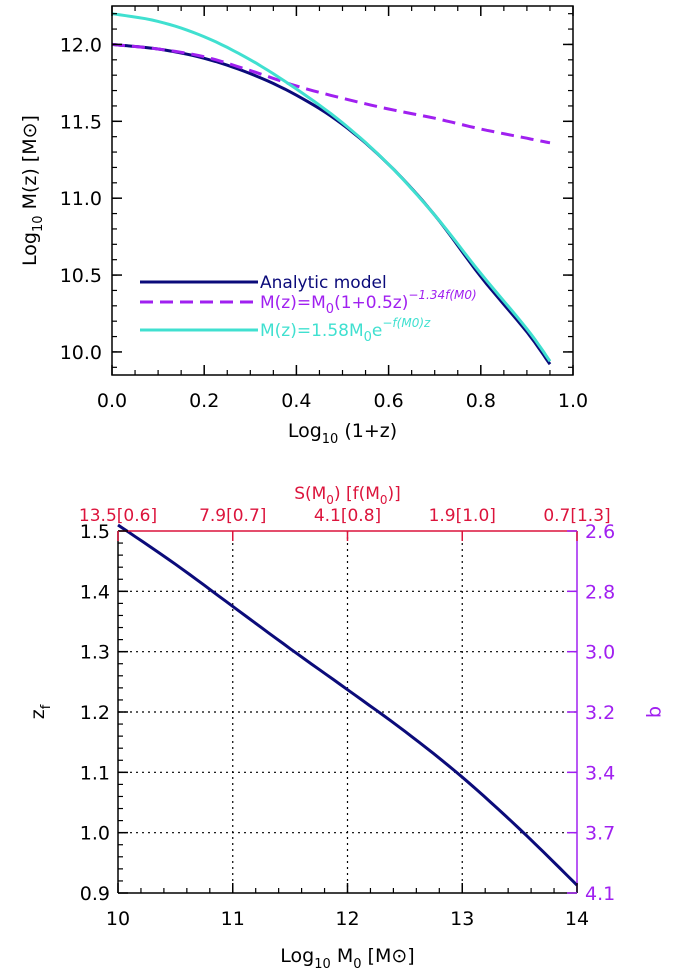  What do you see at coordinates (81, 45) in the screenshot?
I see `y-tick-label: 12.0` at bounding box center [81, 45].